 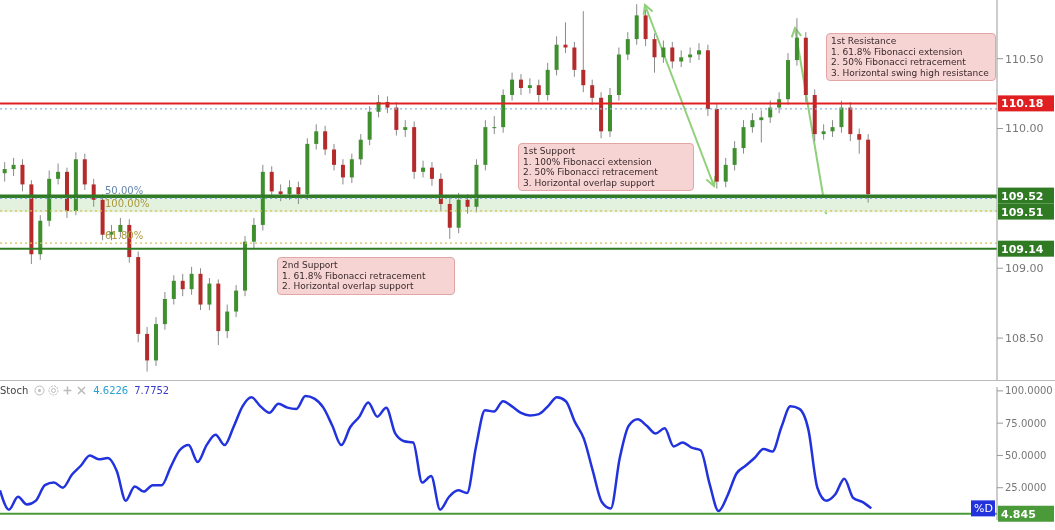 What do you see at coordinates (1026, 455) in the screenshot?
I see `y-tick-label: 50.0000` at bounding box center [1026, 455].